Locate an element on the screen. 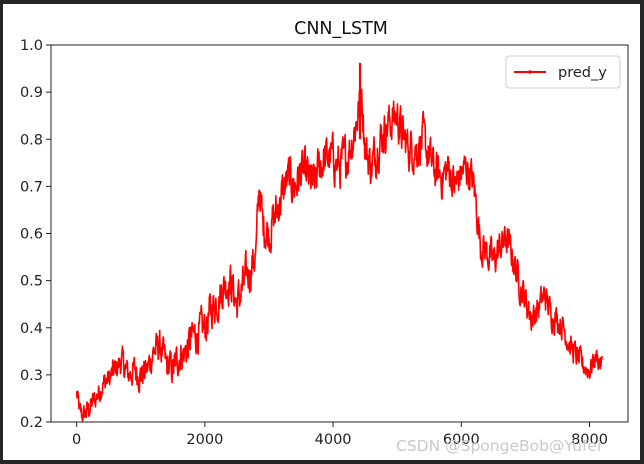 The height and width of the screenshot is (464, 644). legend: pred_y is located at coordinates (563, 72).